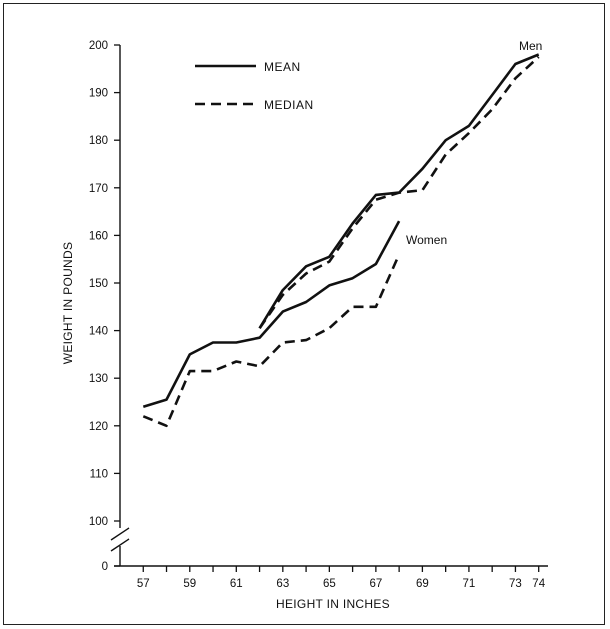 This screenshot has height=629, width=610. I want to click on legend-median-label: MEDIAN, so click(289, 105).